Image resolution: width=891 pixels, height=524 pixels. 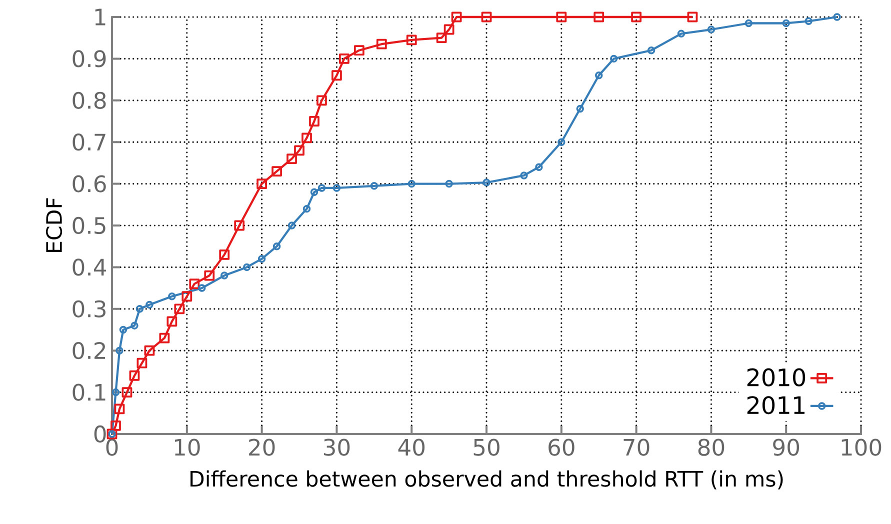 What do you see at coordinates (112, 447) in the screenshot?
I see `x-tick-label: 0` at bounding box center [112, 447].